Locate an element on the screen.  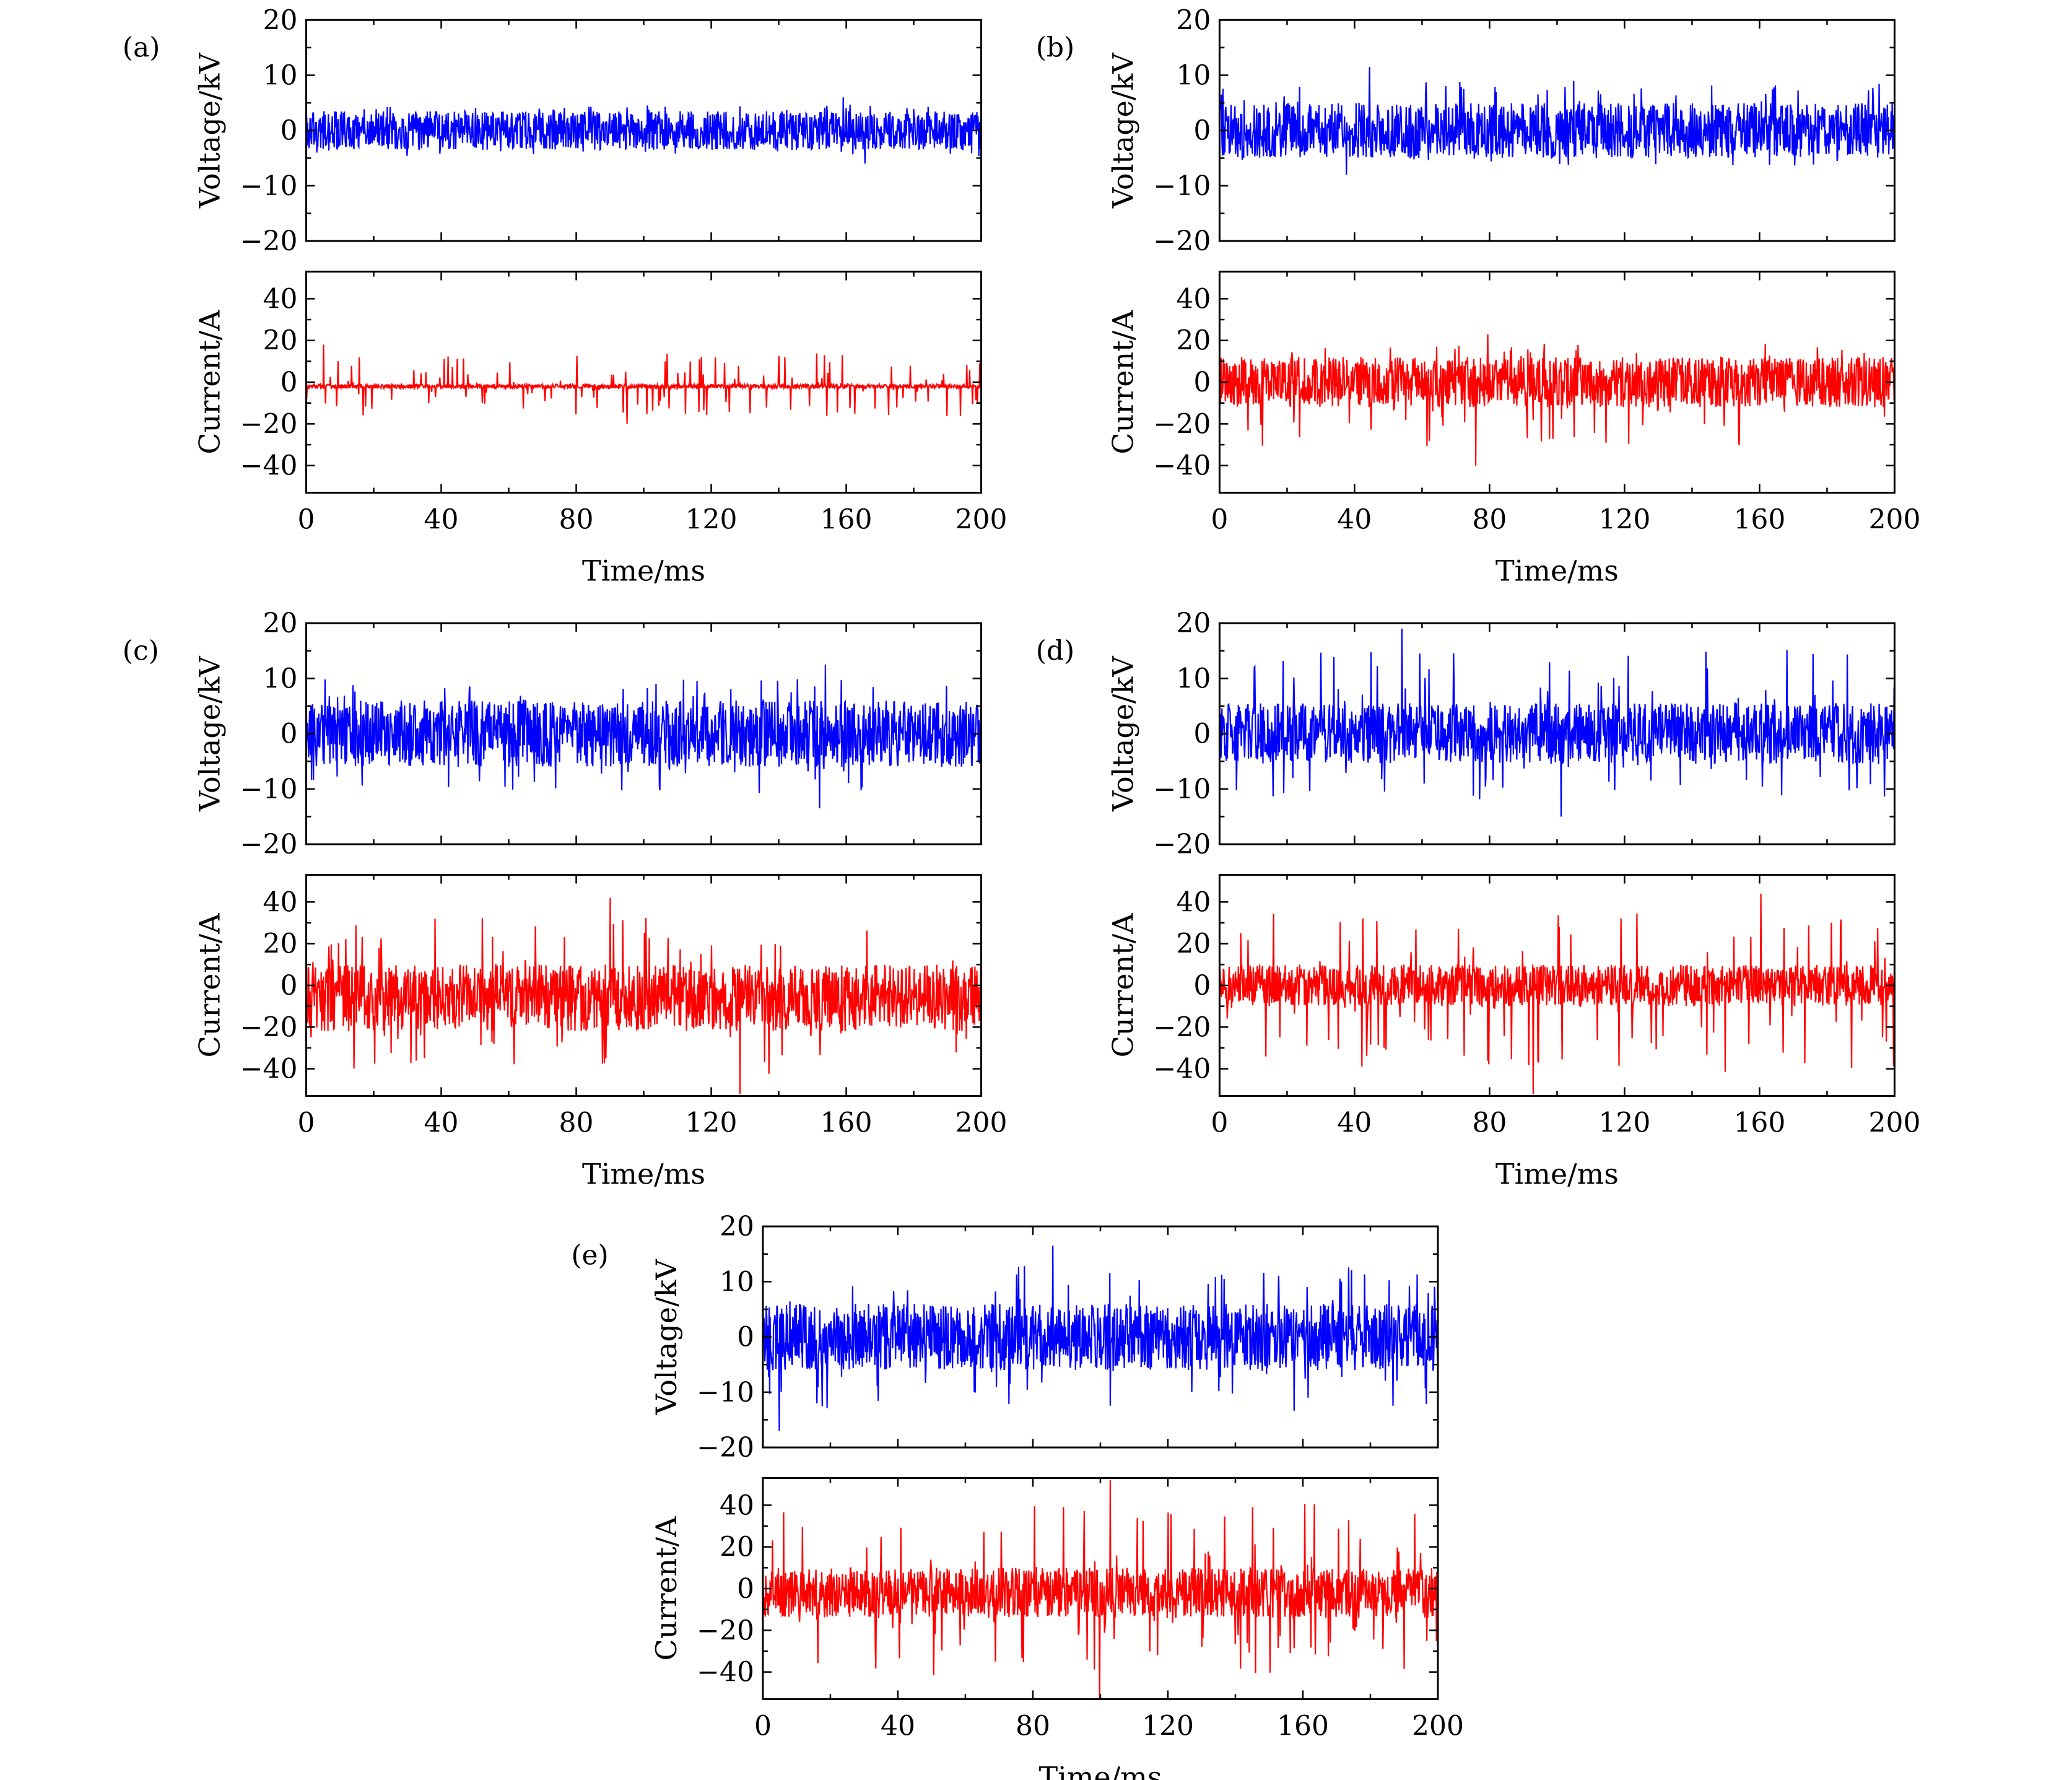
panel-label: (e) is located at coordinates (589, 1255).